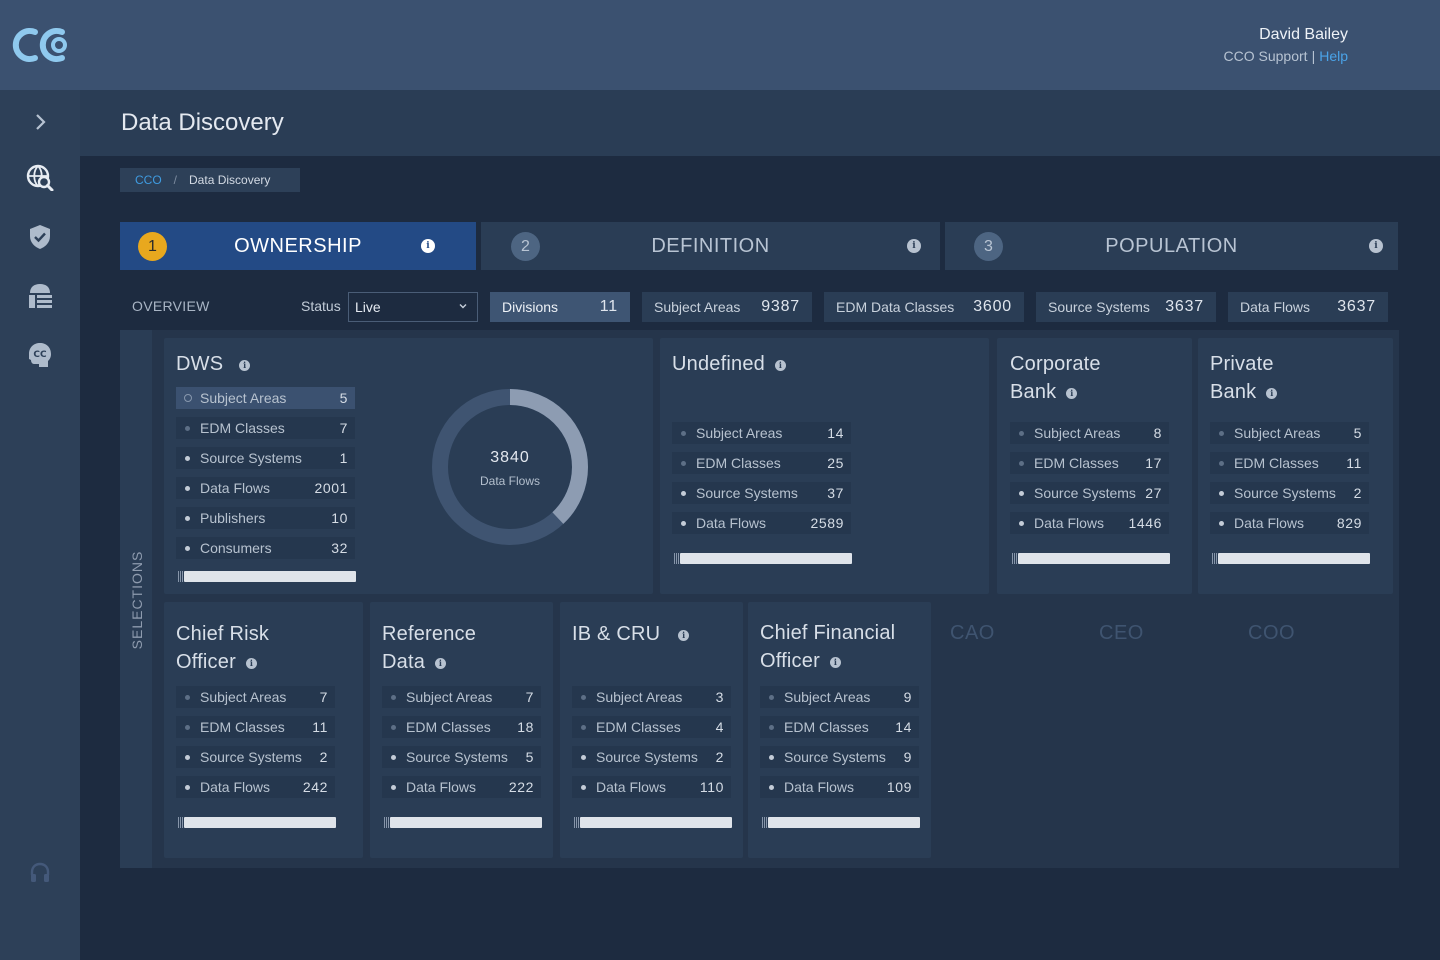  I want to click on sidebar-item-cco-profile: CC, so click(40, 355).